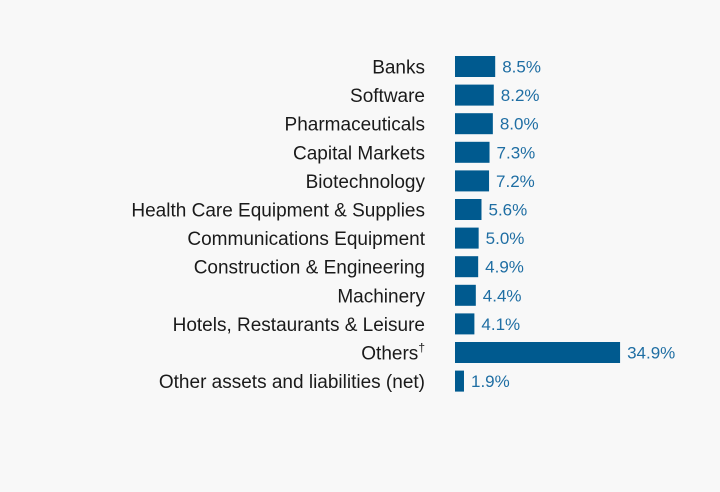 Image resolution: width=720 pixels, height=492 pixels. What do you see at coordinates (490, 381) in the screenshot?
I see `value-label-other-assets-and-liabilities-net: 1.9%` at bounding box center [490, 381].